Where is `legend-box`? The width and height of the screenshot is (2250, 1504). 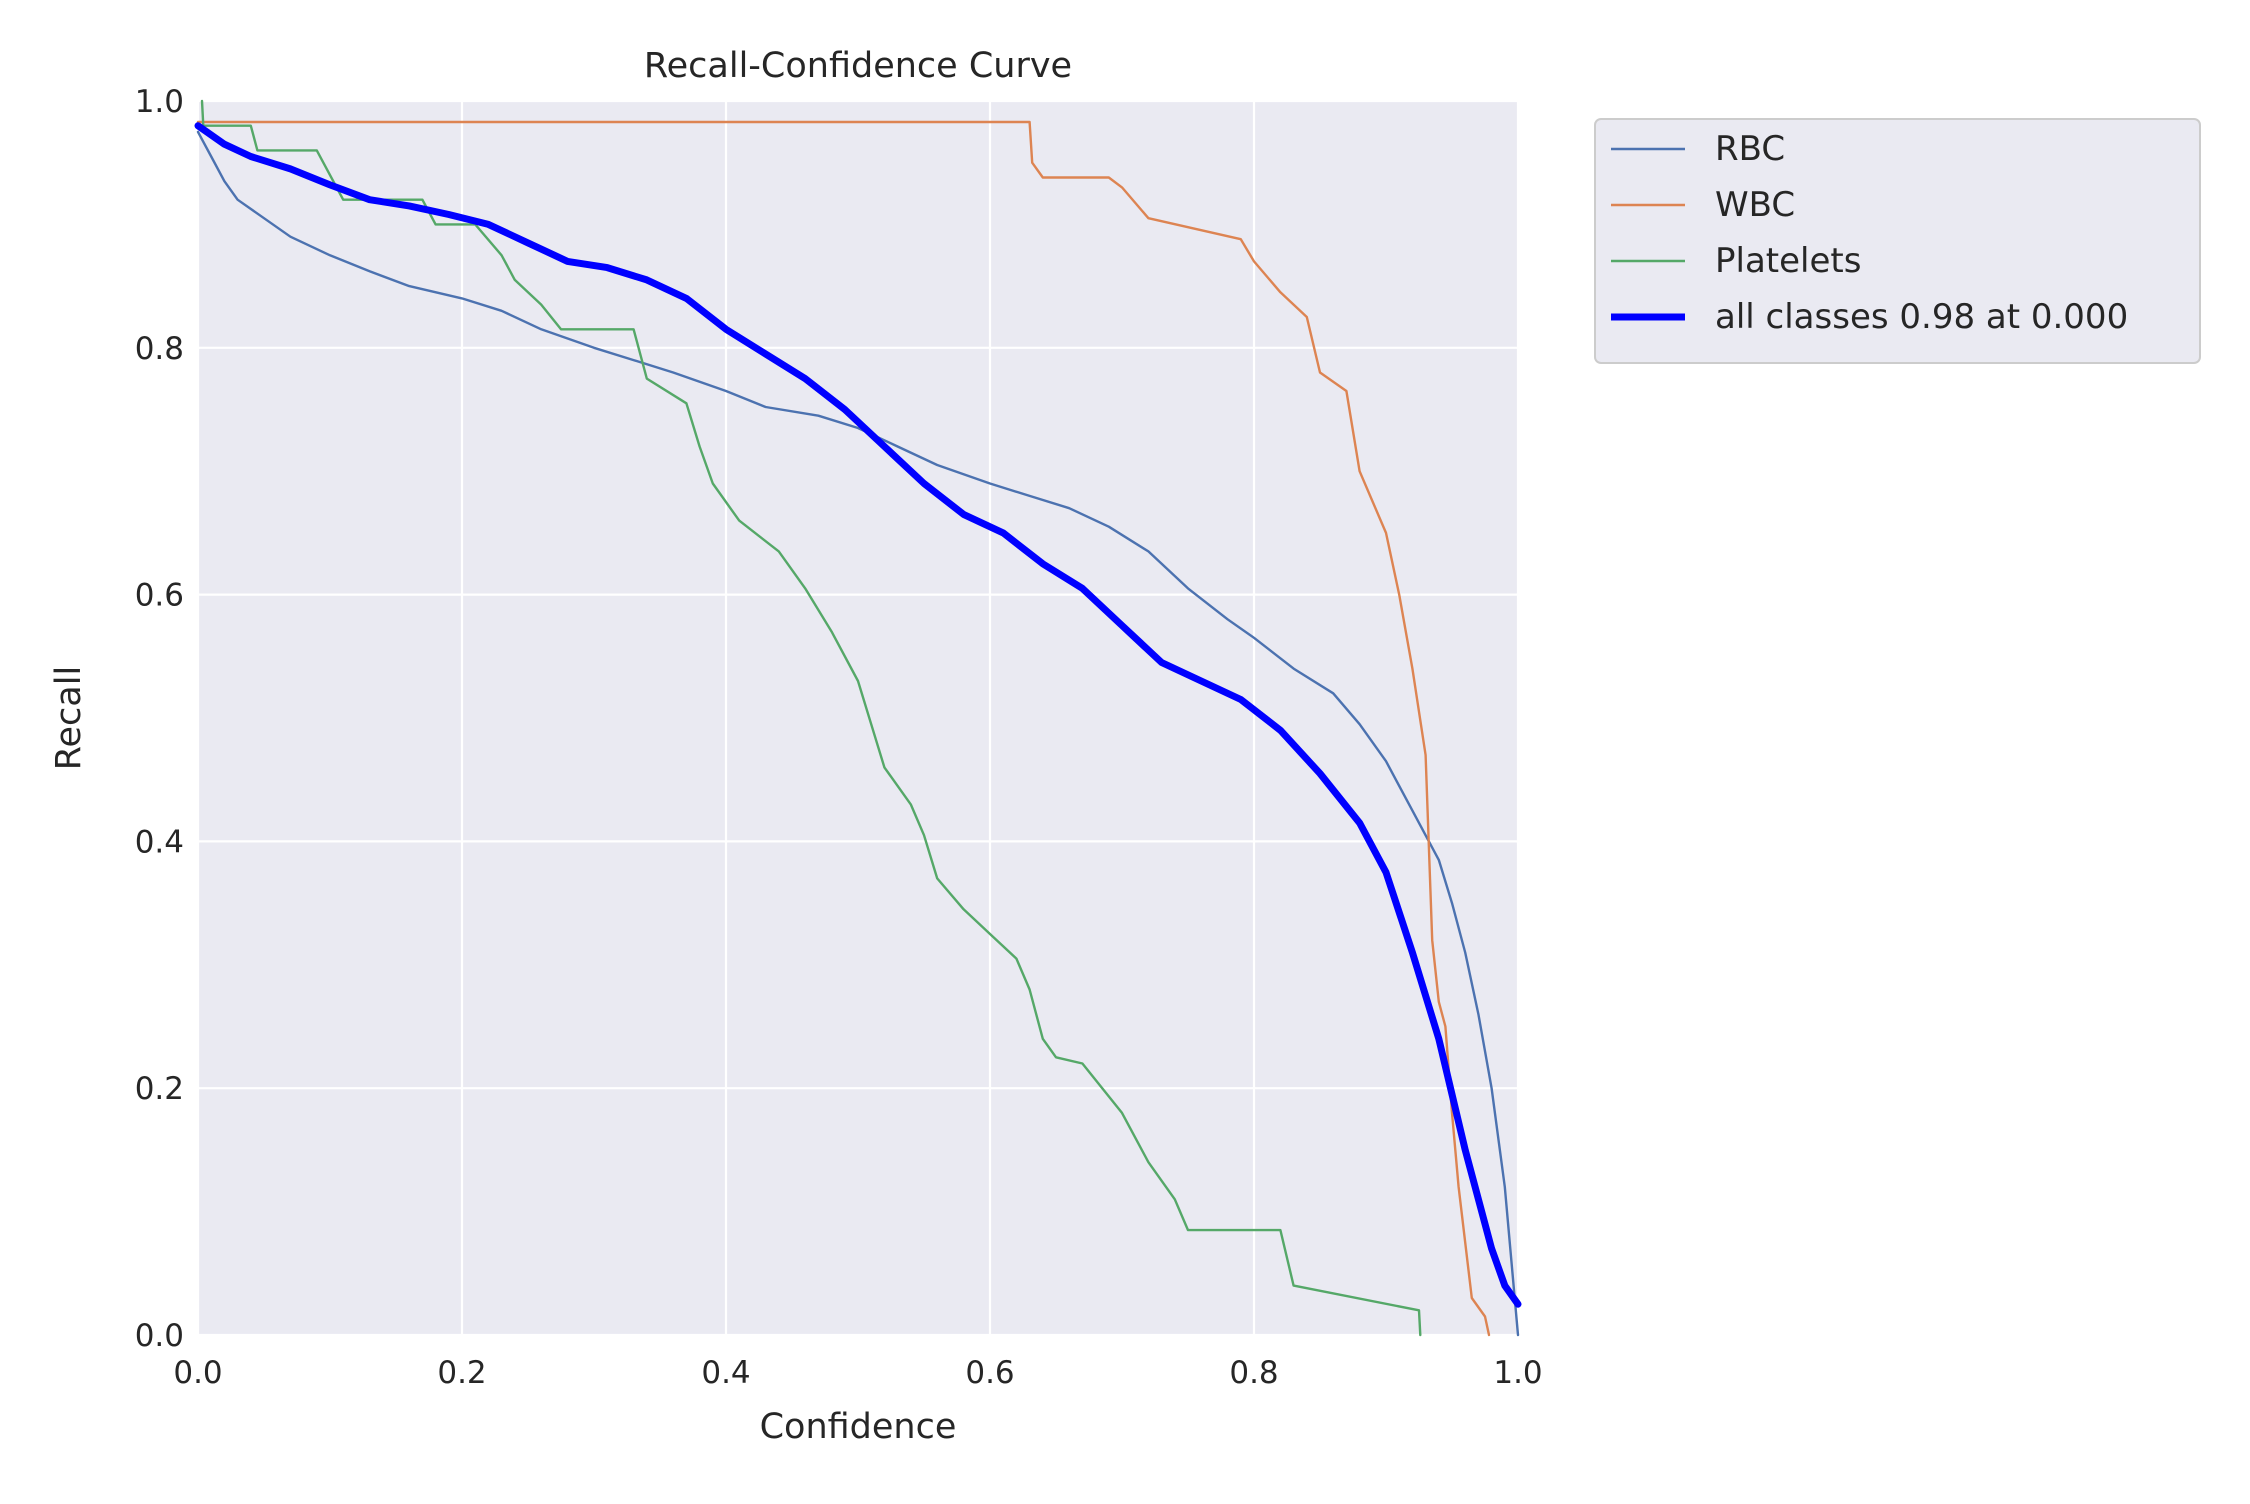
legend-box is located at coordinates (1897, 241).